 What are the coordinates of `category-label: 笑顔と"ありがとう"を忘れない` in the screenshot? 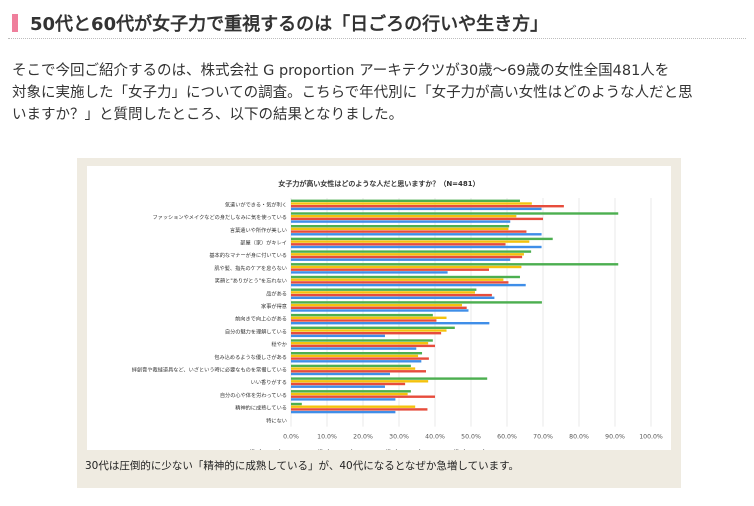 It's located at (251, 281).